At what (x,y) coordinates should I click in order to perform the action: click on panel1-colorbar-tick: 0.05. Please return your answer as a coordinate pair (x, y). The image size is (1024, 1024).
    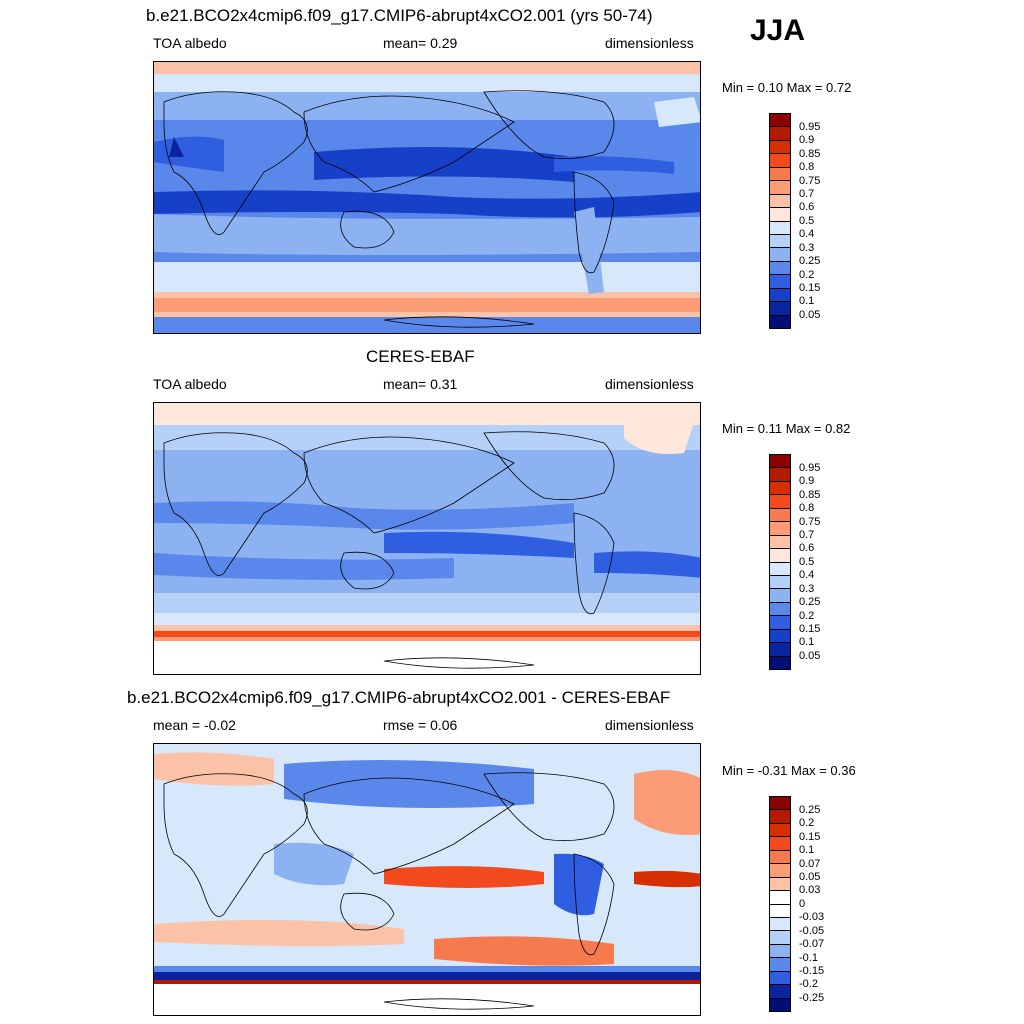
    Looking at the image, I should click on (810, 315).